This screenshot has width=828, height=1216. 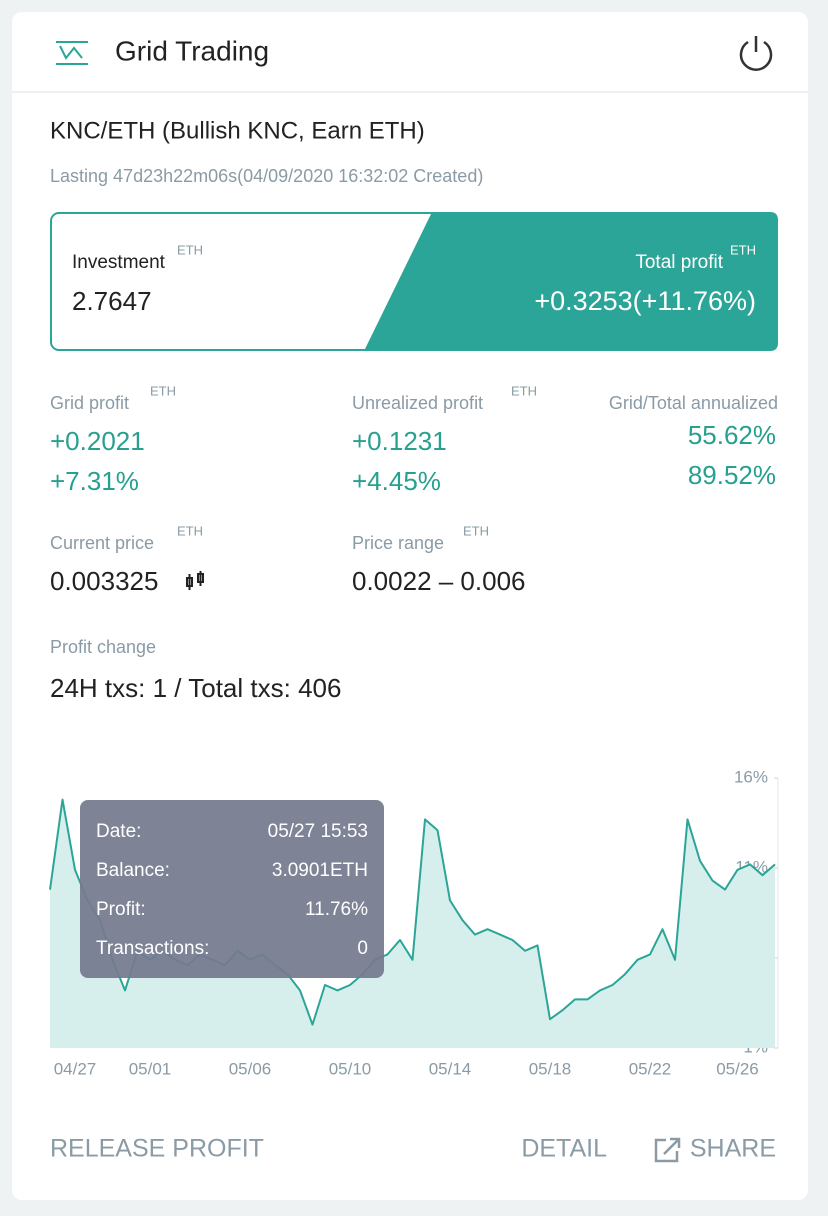 I want to click on price-range-value: 0.0022 – 0.006, so click(x=439, y=581).